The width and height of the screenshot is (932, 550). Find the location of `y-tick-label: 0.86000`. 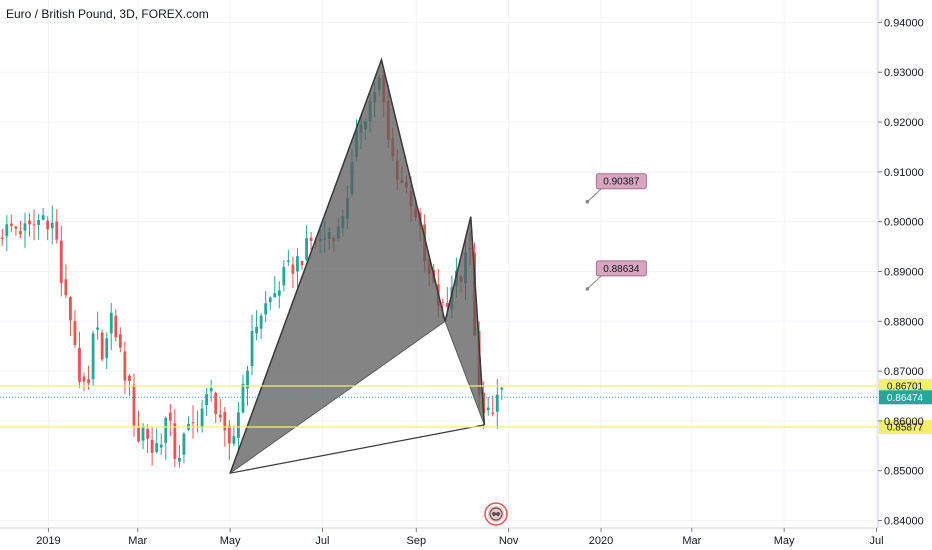

y-tick-label: 0.86000 is located at coordinates (904, 422).